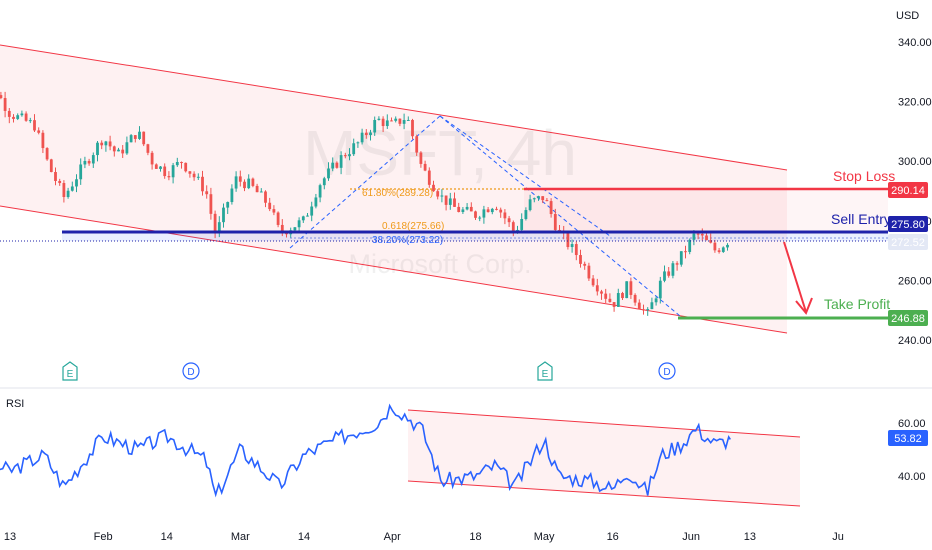  What do you see at coordinates (908, 243) in the screenshot?
I see `last-price-badge-text: 272.52` at bounding box center [908, 243].